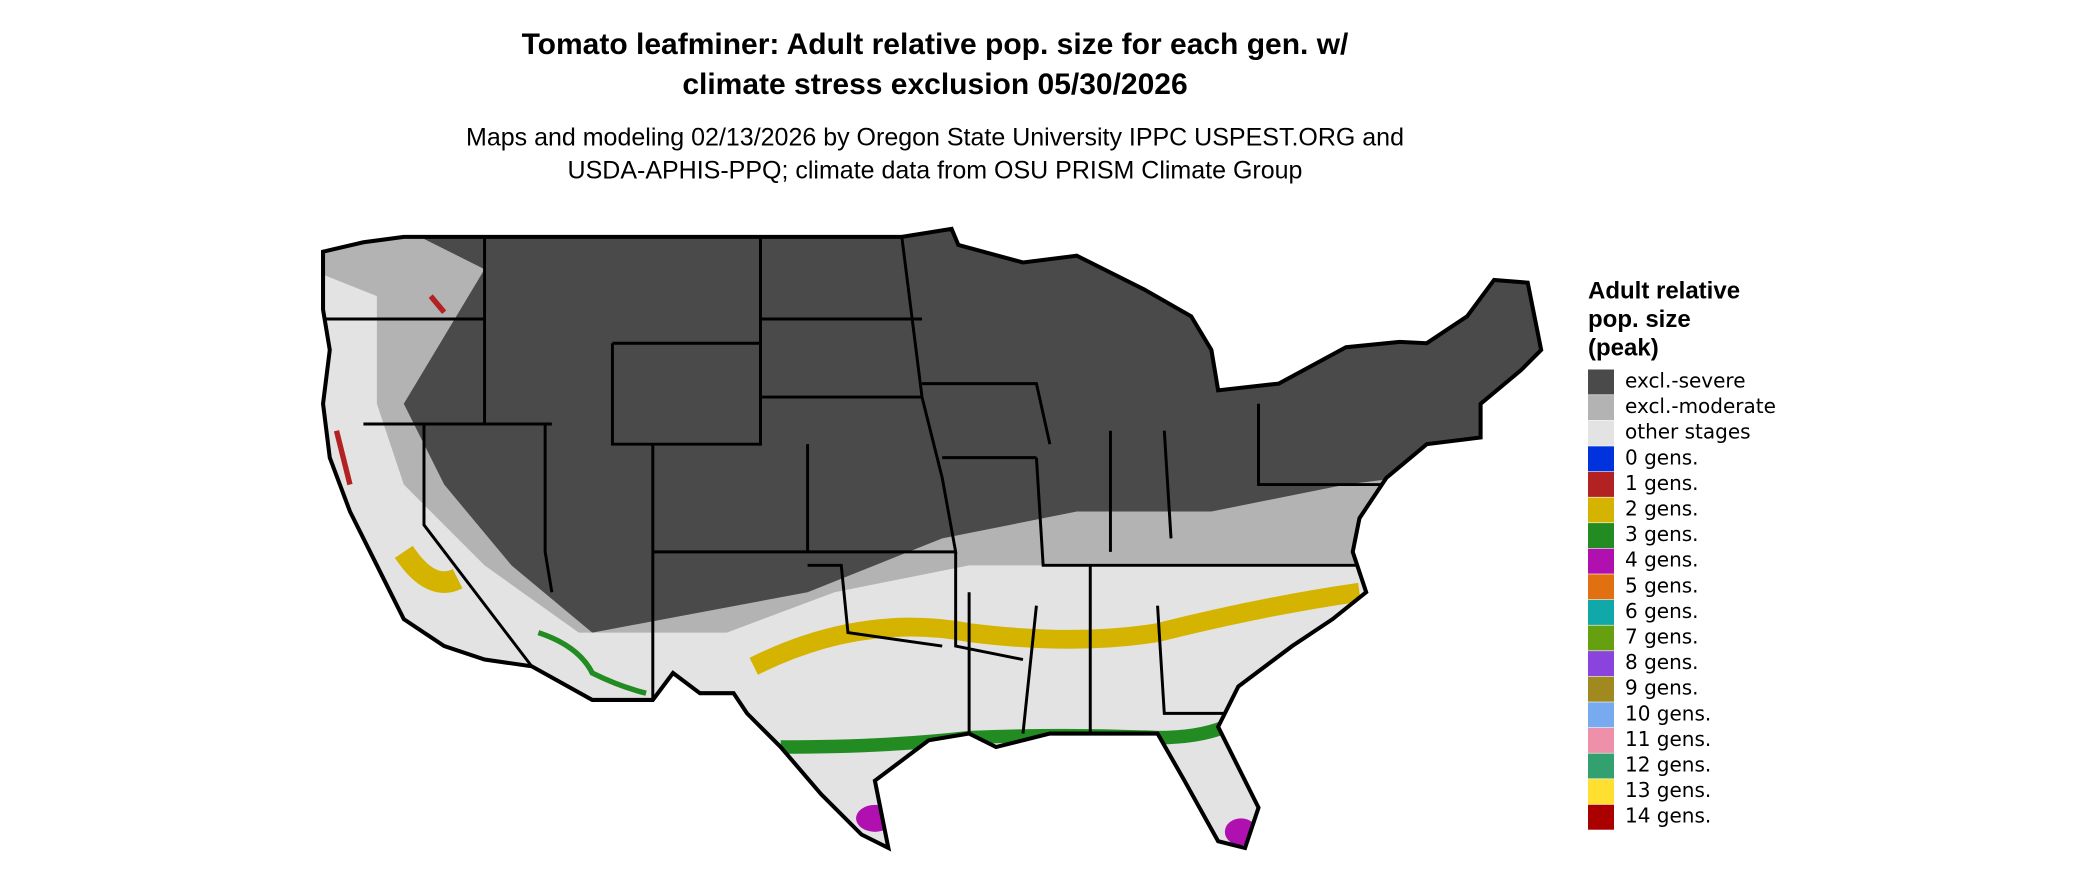  Describe the element at coordinates (1668, 739) in the screenshot. I see `legend-label: 11 gens.` at that location.